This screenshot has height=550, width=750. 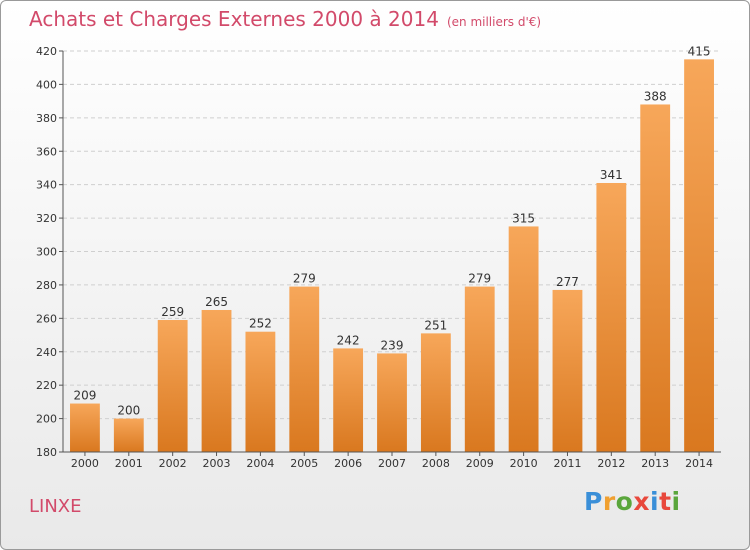 What do you see at coordinates (46, 419) in the screenshot?
I see `y-tick-label: 200` at bounding box center [46, 419].